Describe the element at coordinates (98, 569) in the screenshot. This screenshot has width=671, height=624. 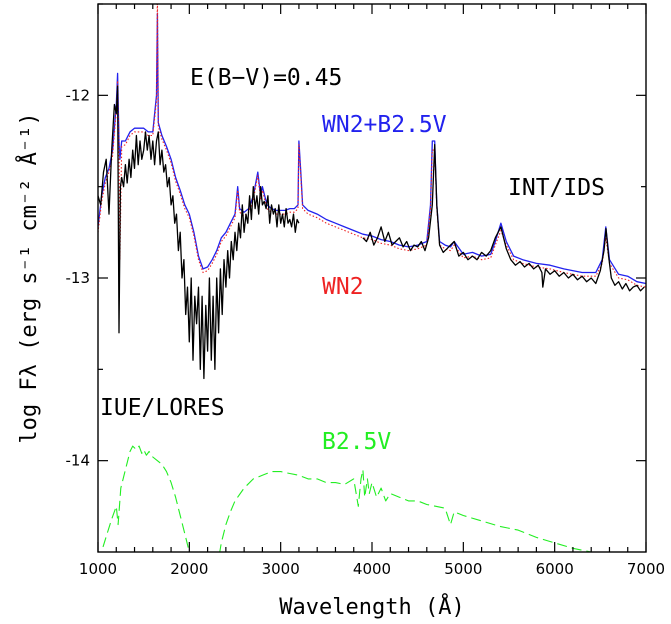
I see `x-tick-label: 1000` at that location.